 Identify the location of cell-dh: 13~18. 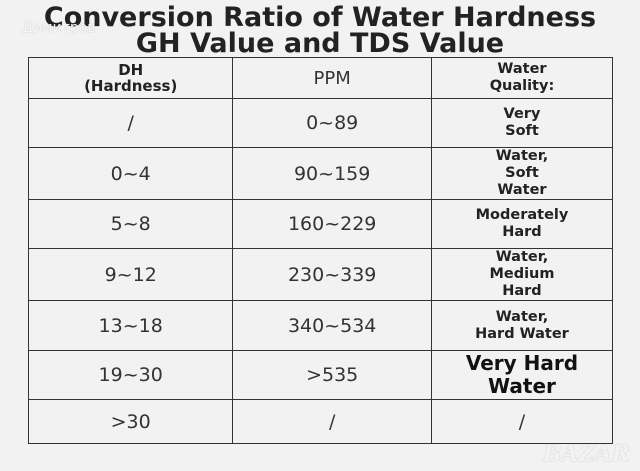
(130, 325).